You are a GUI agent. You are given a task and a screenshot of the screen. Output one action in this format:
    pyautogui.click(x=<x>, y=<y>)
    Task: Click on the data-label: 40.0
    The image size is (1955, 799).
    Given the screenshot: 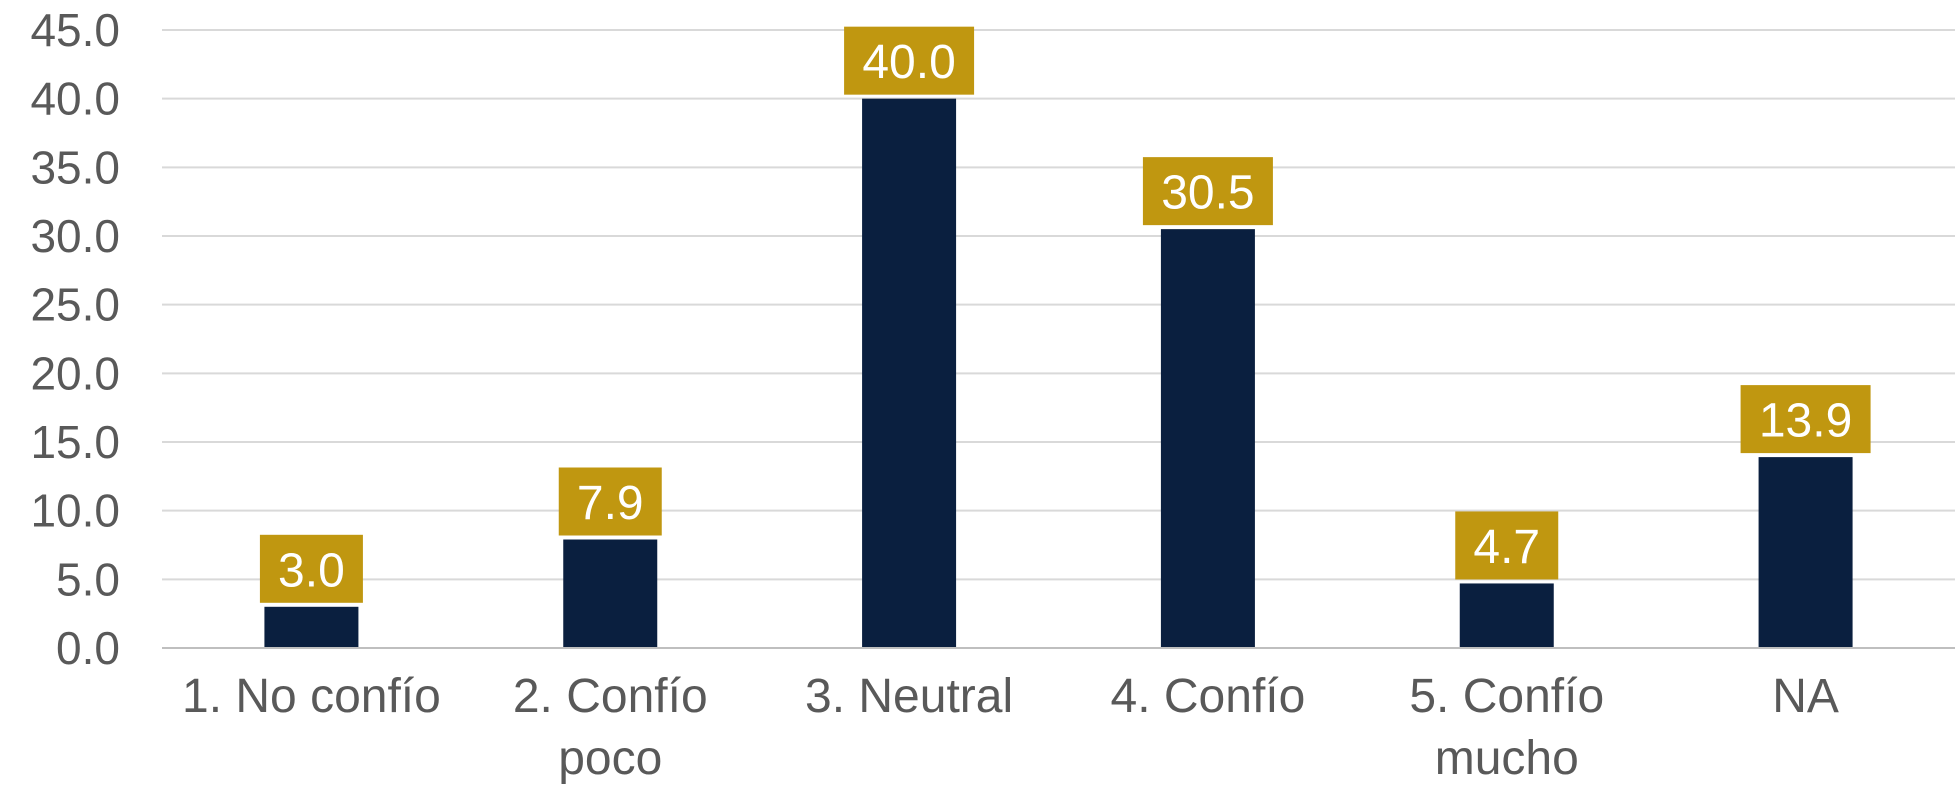 What is the action you would take?
    pyautogui.click(x=909, y=60)
    